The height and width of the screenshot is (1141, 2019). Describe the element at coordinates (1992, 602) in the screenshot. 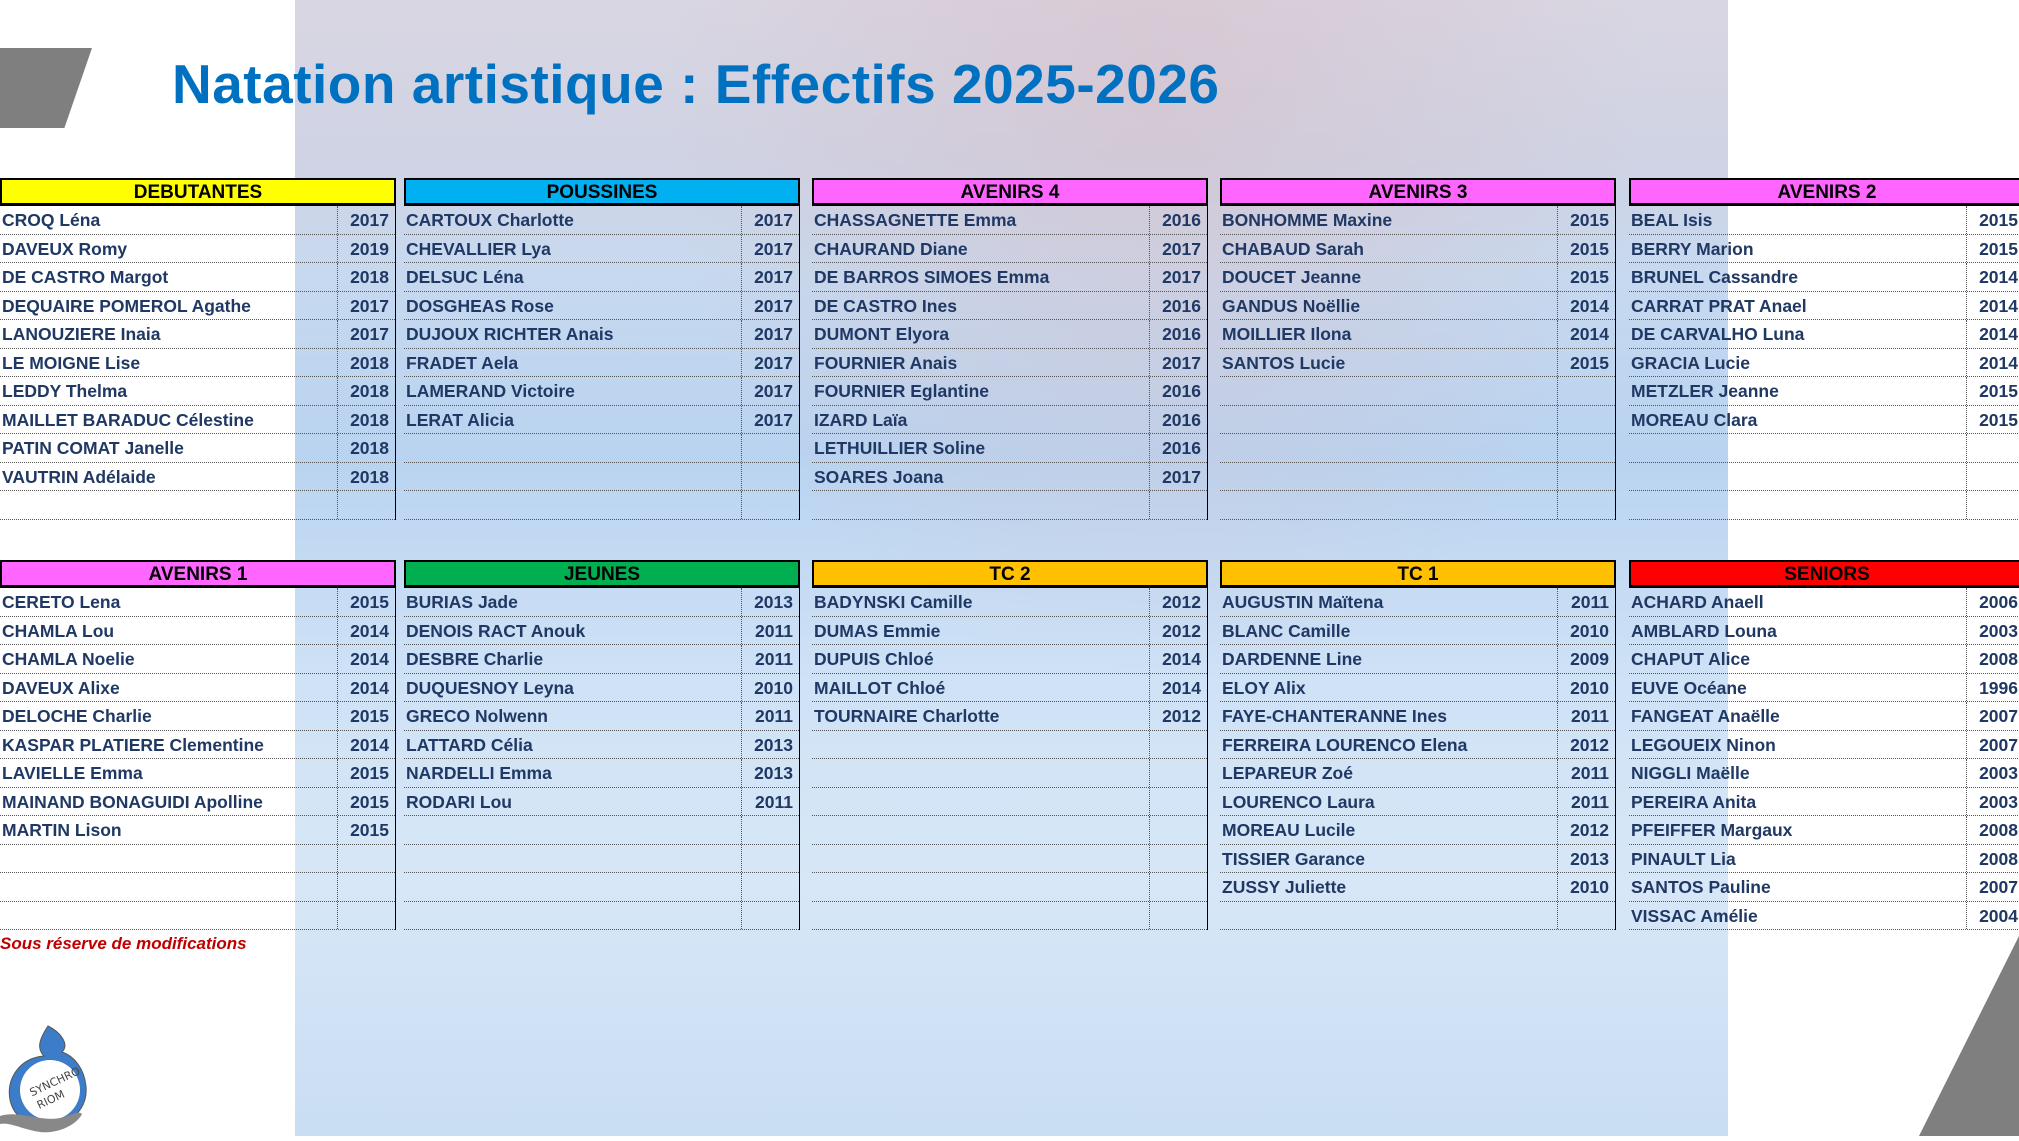

I see `member-birth-year: 2006` at that location.